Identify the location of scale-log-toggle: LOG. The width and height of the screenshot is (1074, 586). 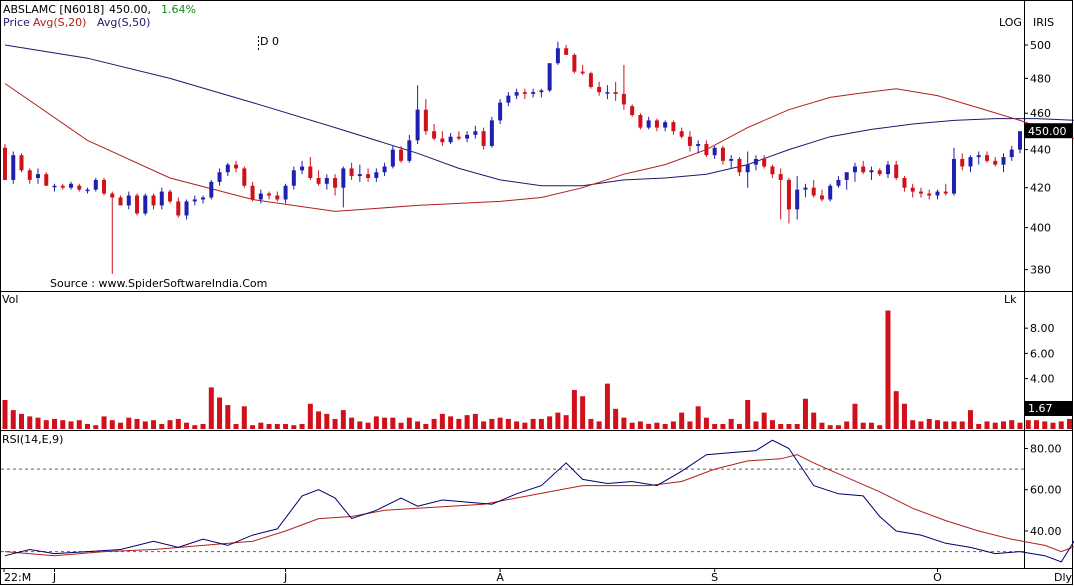
(1010, 22).